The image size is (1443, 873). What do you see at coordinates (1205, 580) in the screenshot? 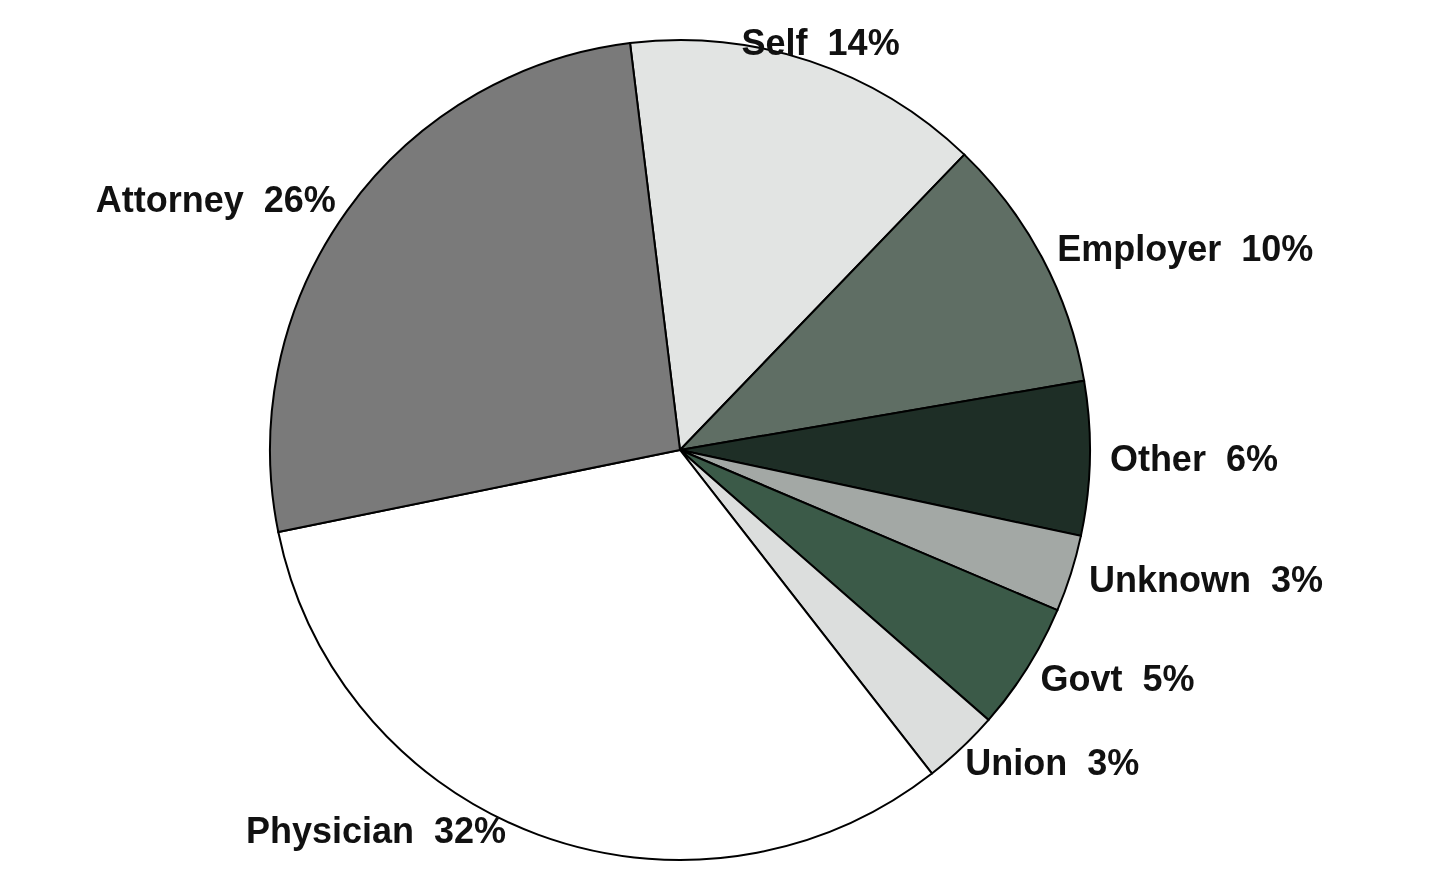
I see `slice-label: Unknown 3%` at bounding box center [1205, 580].